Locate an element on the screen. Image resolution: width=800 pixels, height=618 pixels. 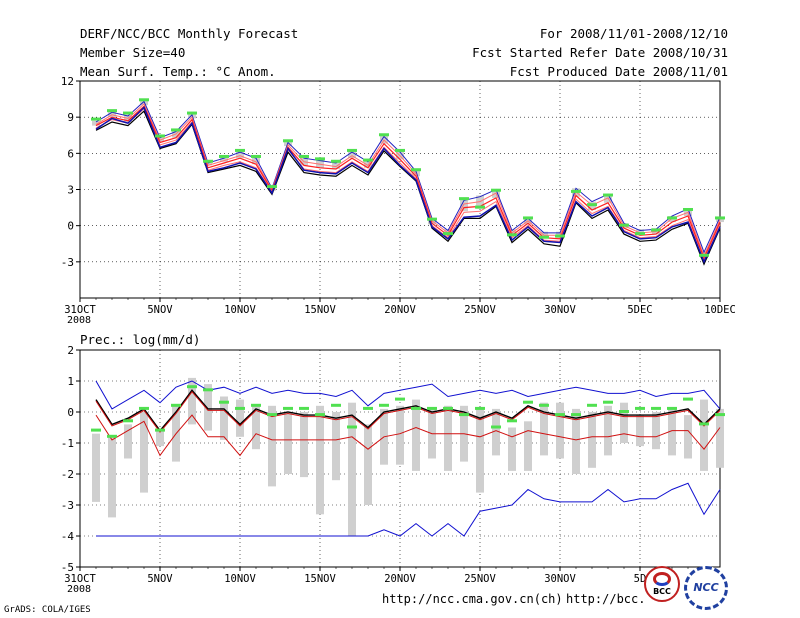
variable-label: Mean Surf. Temp.: °C Anom. is located at coordinates (178, 71).